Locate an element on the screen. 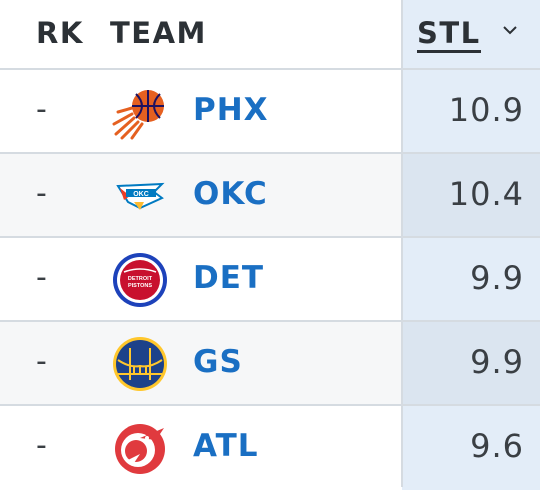 This screenshot has height=490, width=540. svg-text: DETROIT is located at coordinates (140, 279).